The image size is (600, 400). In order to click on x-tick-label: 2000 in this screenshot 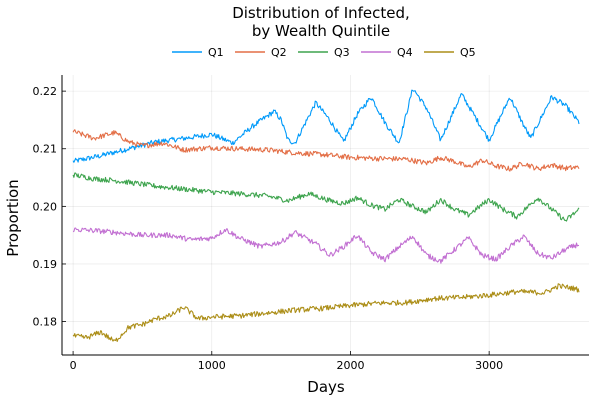, I will do `click(350, 365)`.